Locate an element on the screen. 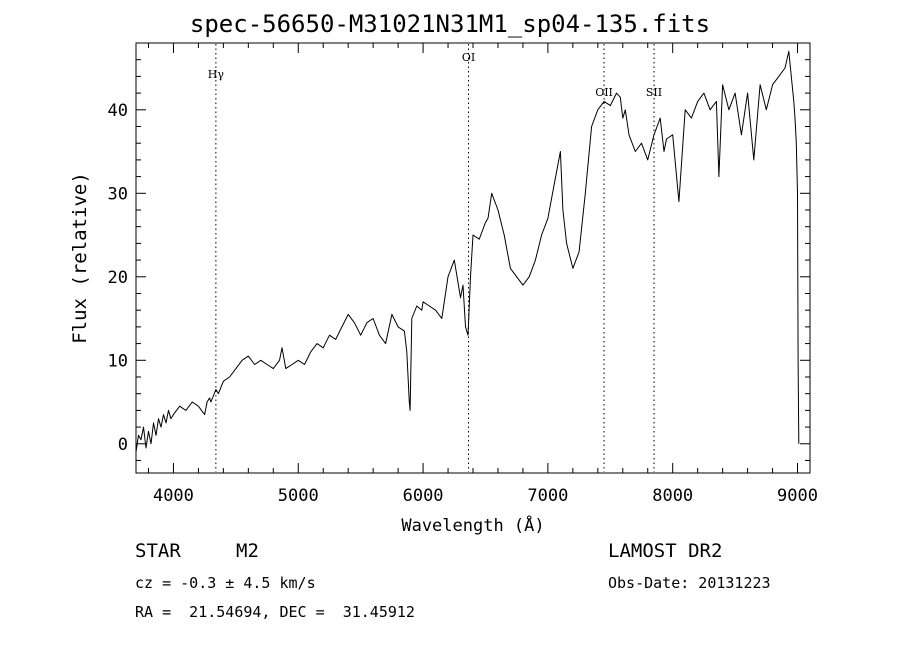 The image size is (900, 650). x-tick-label: 8000 is located at coordinates (672, 496).